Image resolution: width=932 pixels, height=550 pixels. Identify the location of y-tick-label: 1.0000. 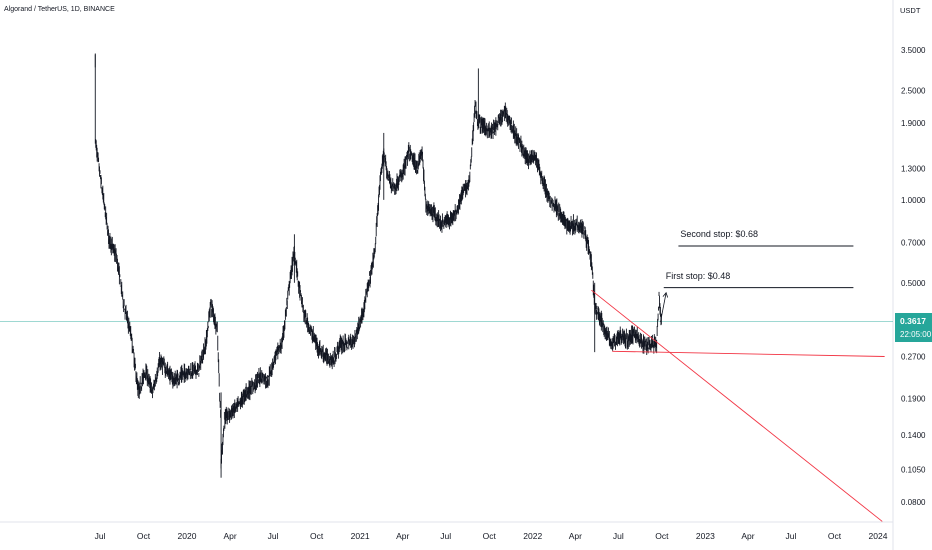
(913, 200).